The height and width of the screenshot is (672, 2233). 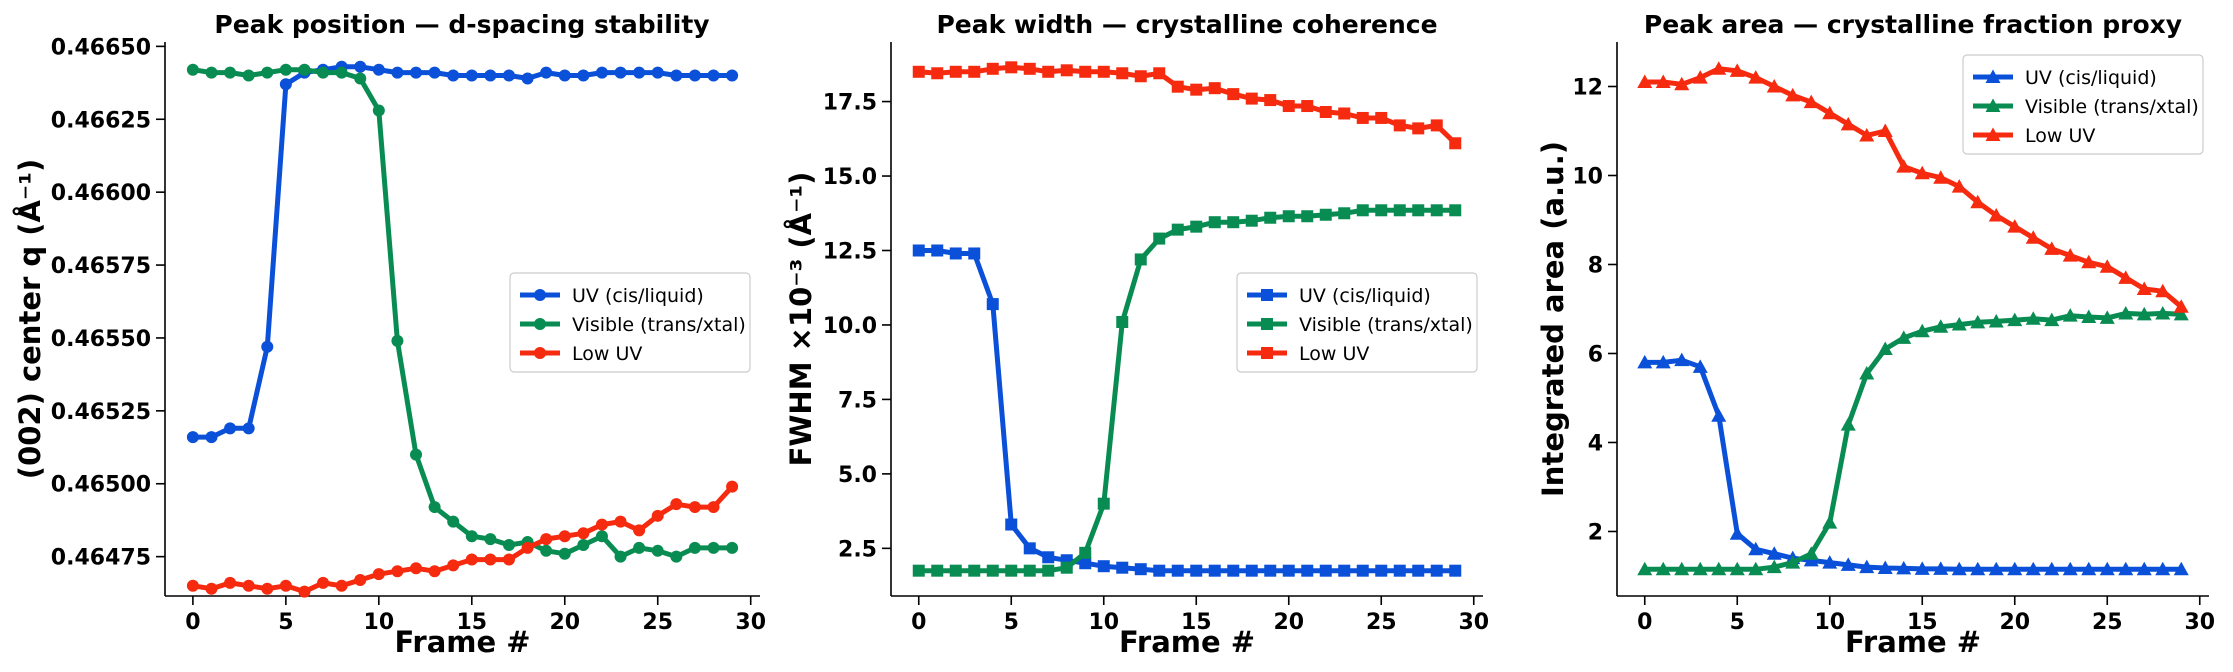 I want to click on series-low-uv, so click(x=462, y=539).